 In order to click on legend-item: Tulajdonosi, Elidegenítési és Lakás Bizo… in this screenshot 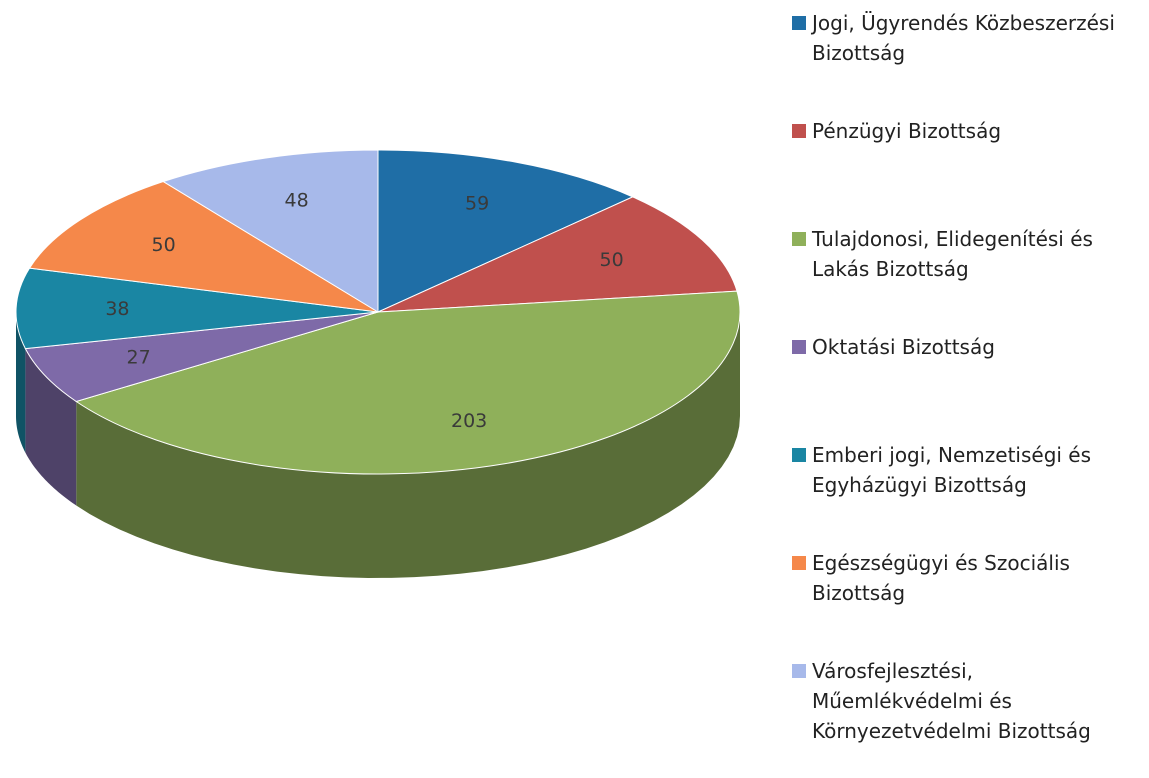, I will do `click(967, 278)`.